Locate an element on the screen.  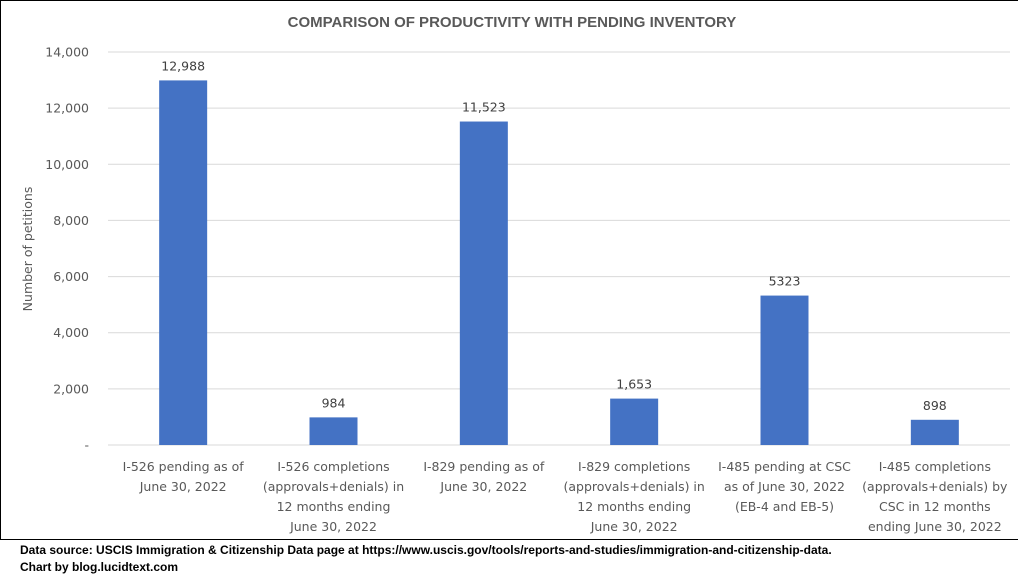
category-label-line: I-526 completions is located at coordinates (333, 466).